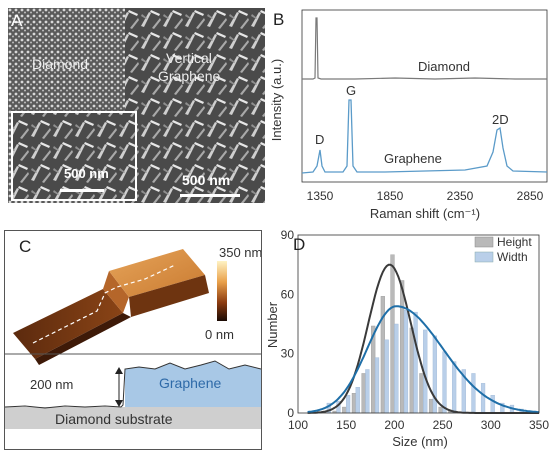 The image size is (553, 459). I want to click on diamond-region-label: Diamond, so click(60, 64).